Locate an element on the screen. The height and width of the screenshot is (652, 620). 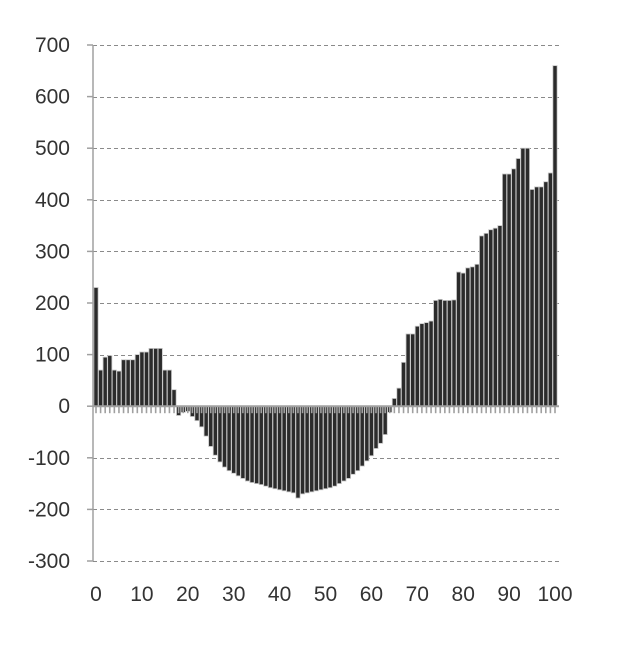
y-tick-label--300: -300 is located at coordinates (49, 561).